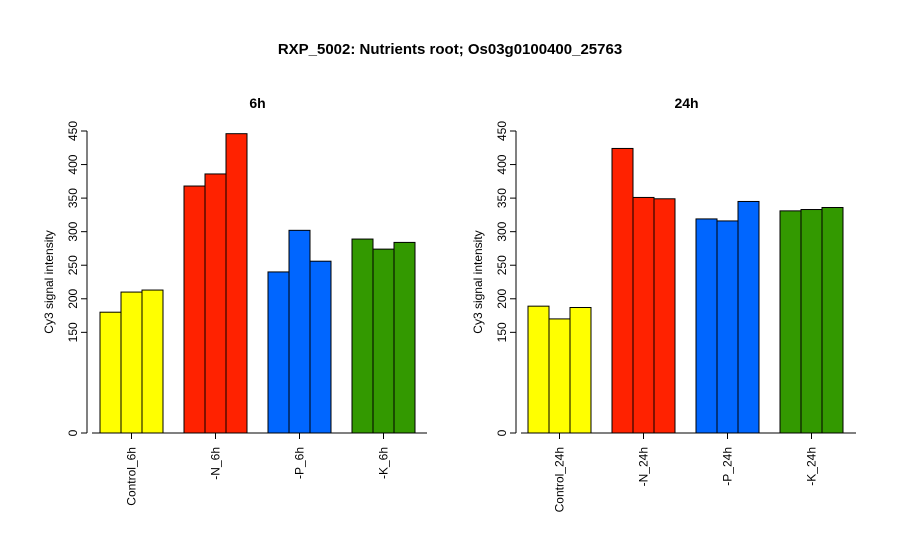 The image size is (900, 555). Describe the element at coordinates (643, 315) in the screenshot. I see `bar--N_24h-rep2` at that location.